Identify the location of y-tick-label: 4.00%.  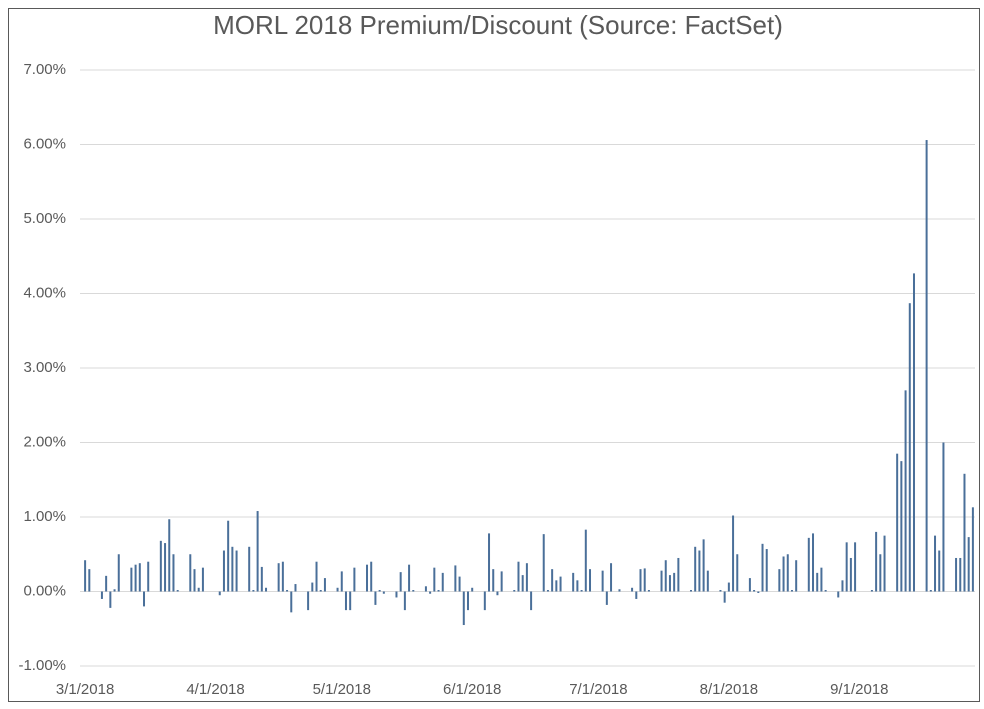
(44, 292).